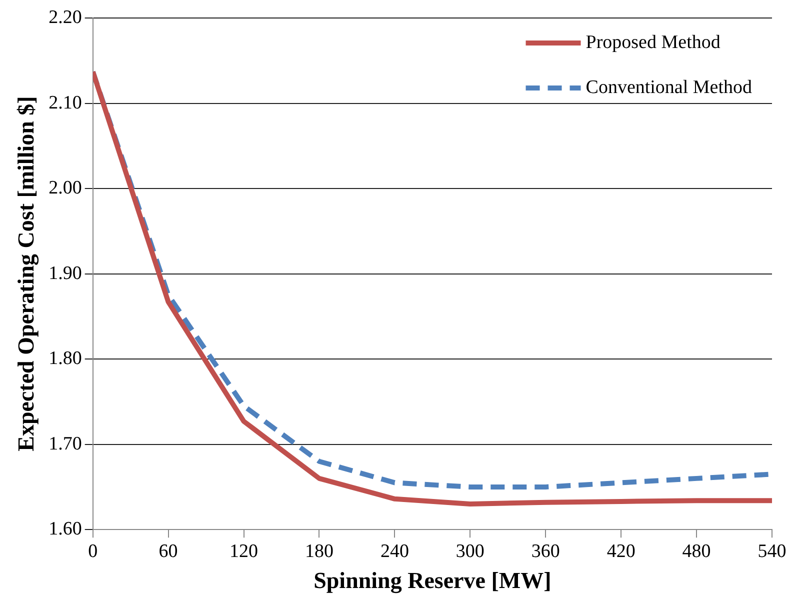 This screenshot has width=792, height=598. I want to click on x-tick-label: 60, so click(168, 551).